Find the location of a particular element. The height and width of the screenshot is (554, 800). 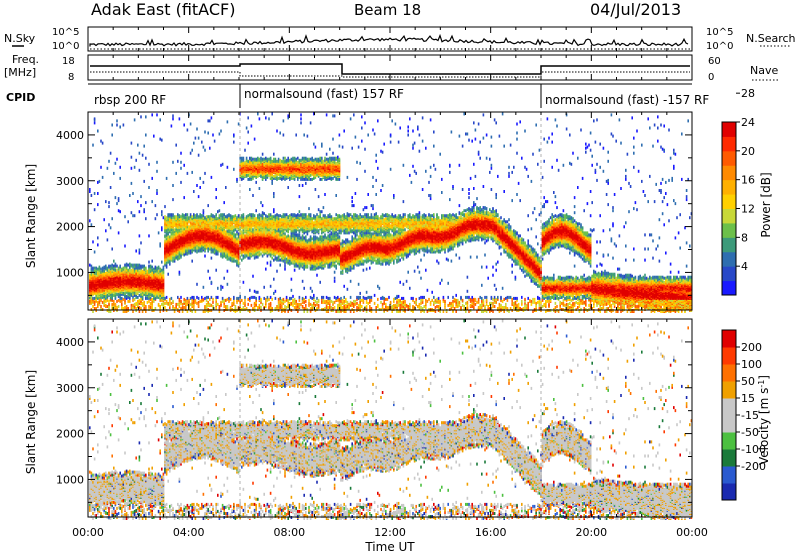

freq-left-tick-bottom: 8 is located at coordinates (71, 77).